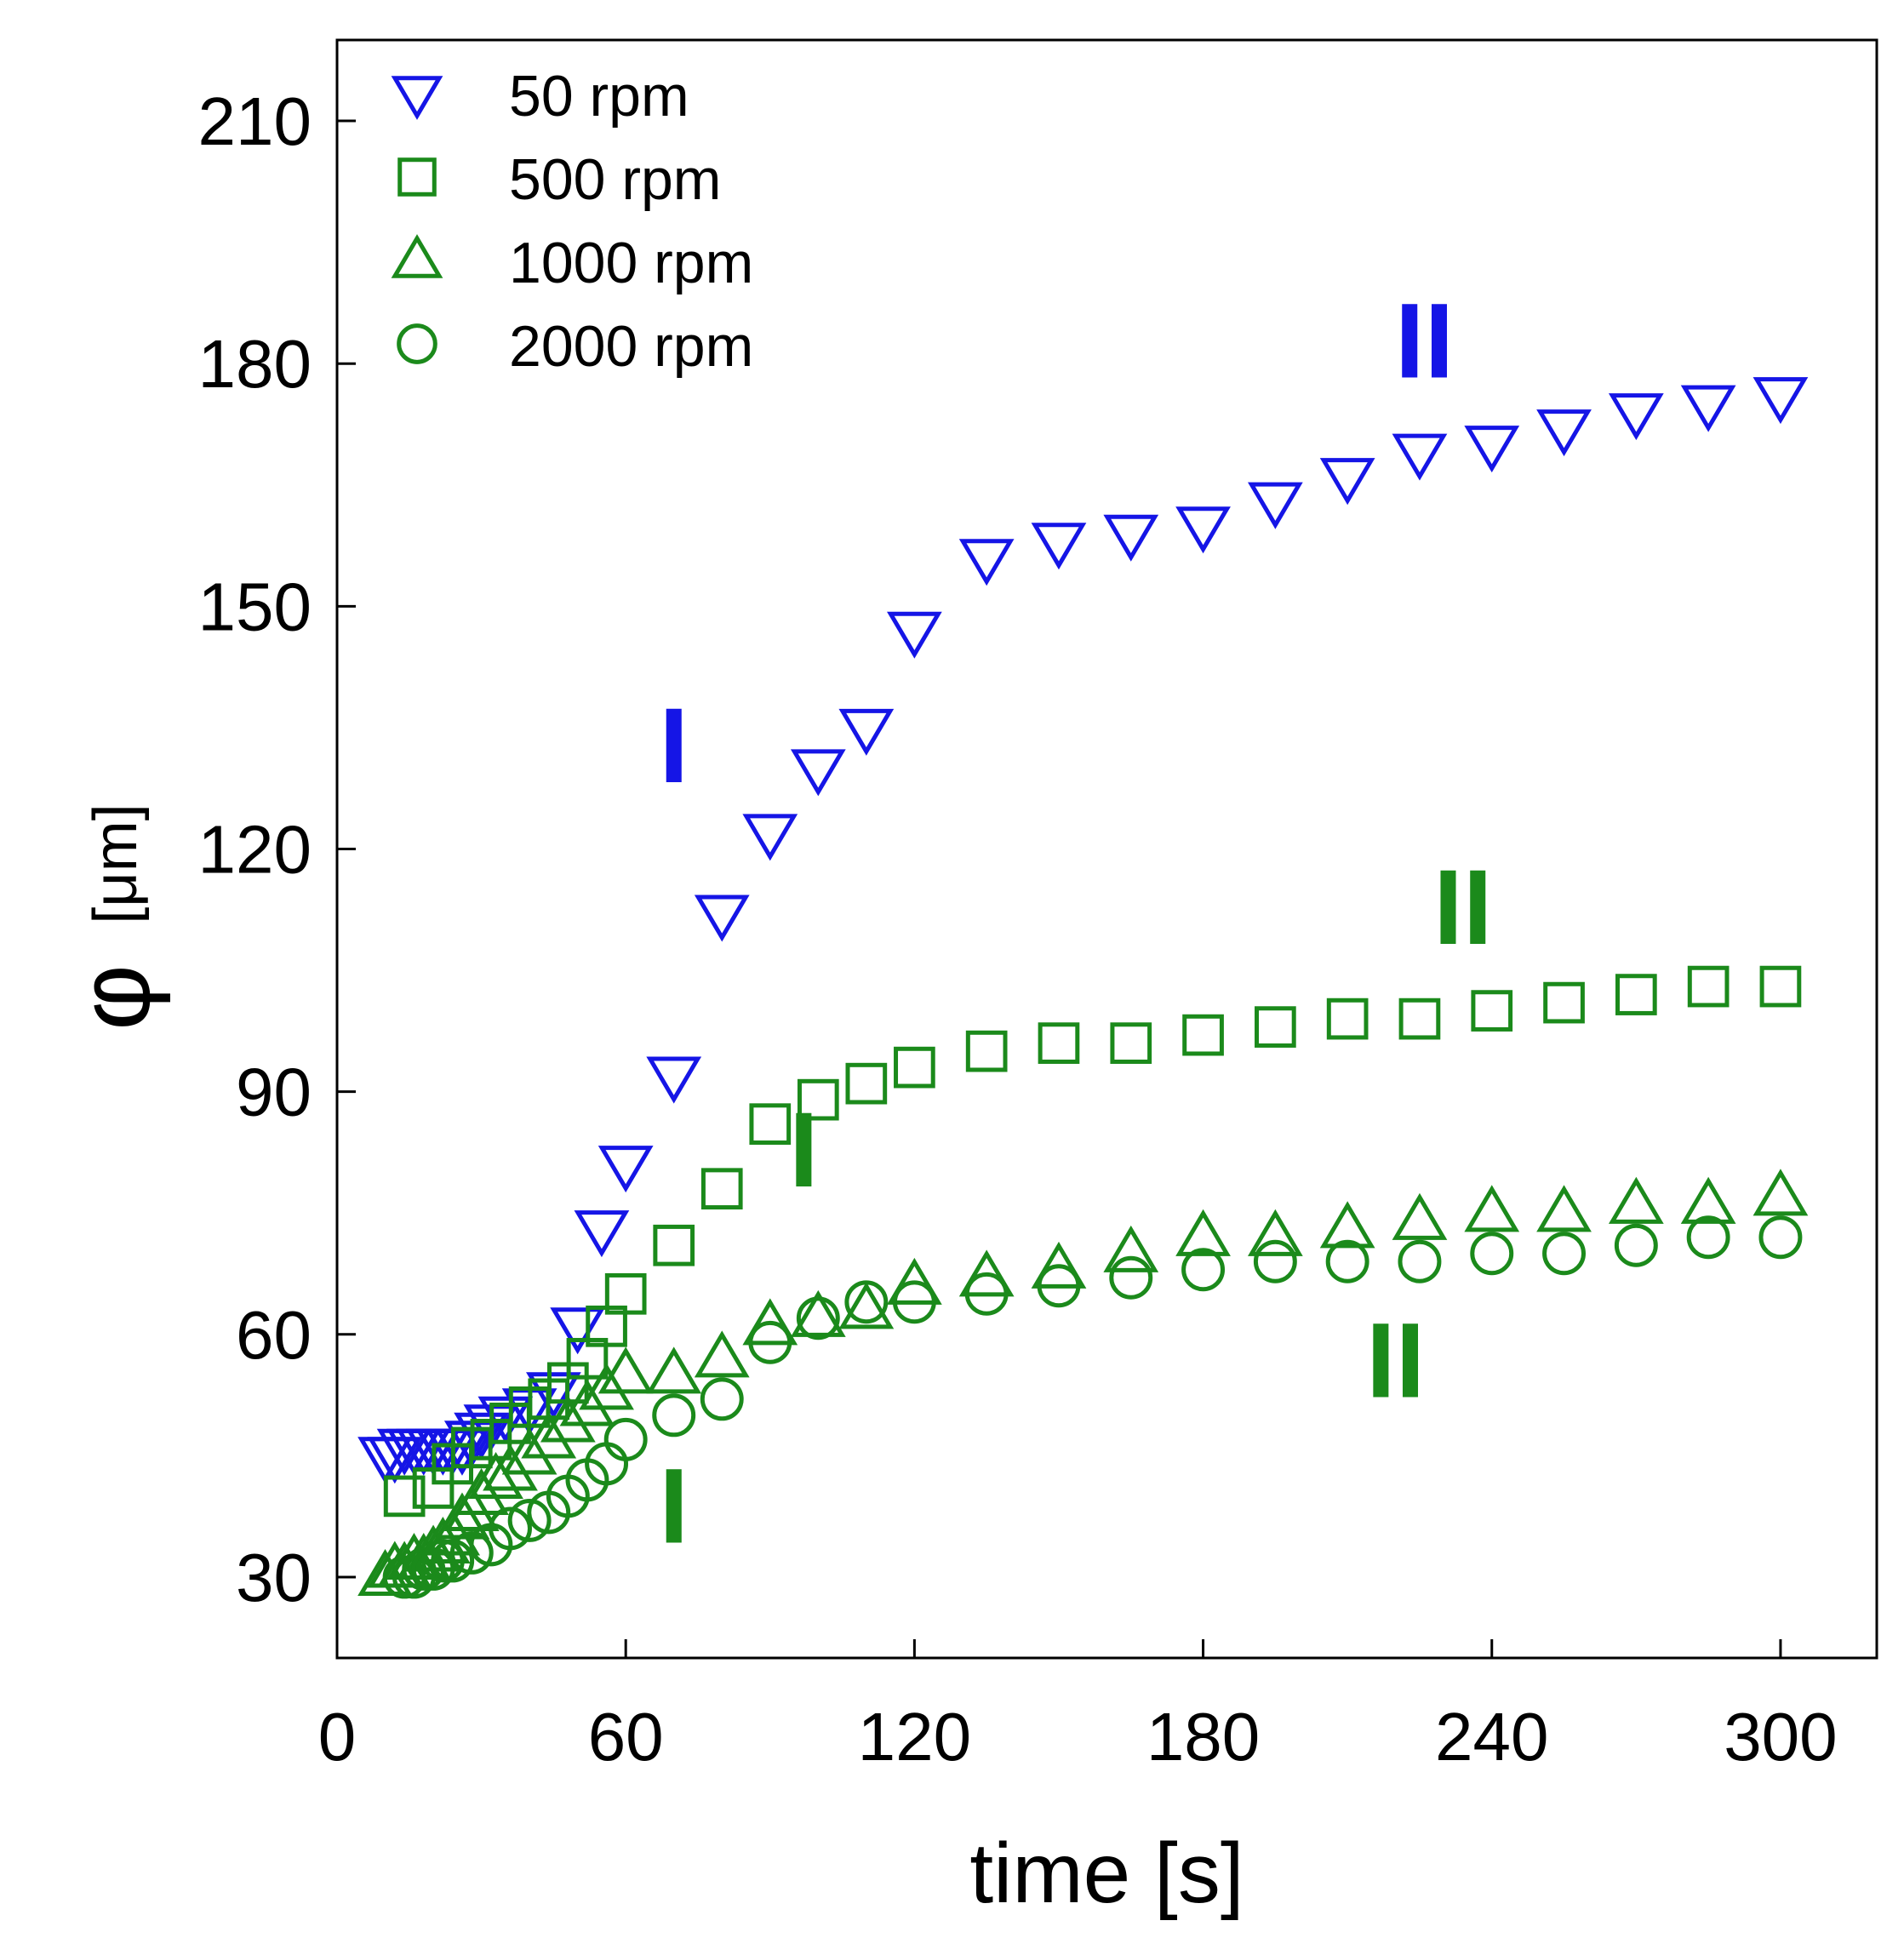 The height and width of the screenshot is (1955, 1904). I want to click on legend-item: 50 rpm, so click(540, 96).